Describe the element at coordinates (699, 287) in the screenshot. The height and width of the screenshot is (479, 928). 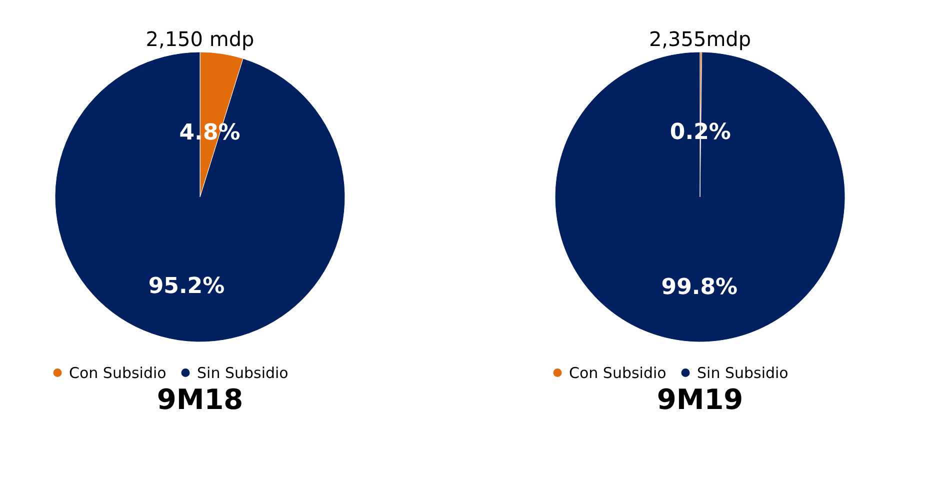
I see `data-label: 99.8%` at that location.